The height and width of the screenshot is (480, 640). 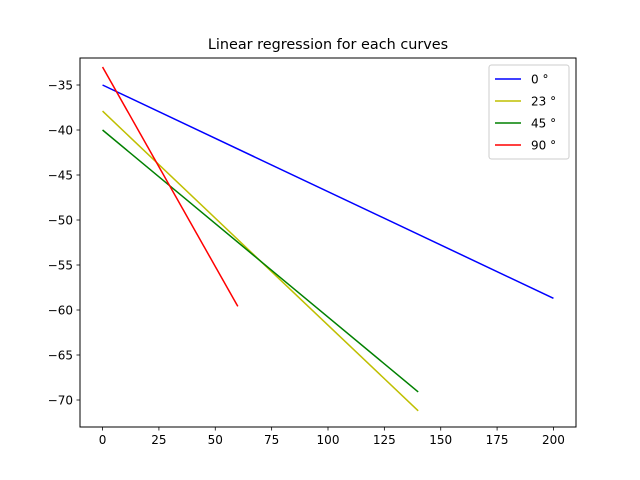 What do you see at coordinates (271, 440) in the screenshot?
I see `x-tick-label-3: 75` at bounding box center [271, 440].